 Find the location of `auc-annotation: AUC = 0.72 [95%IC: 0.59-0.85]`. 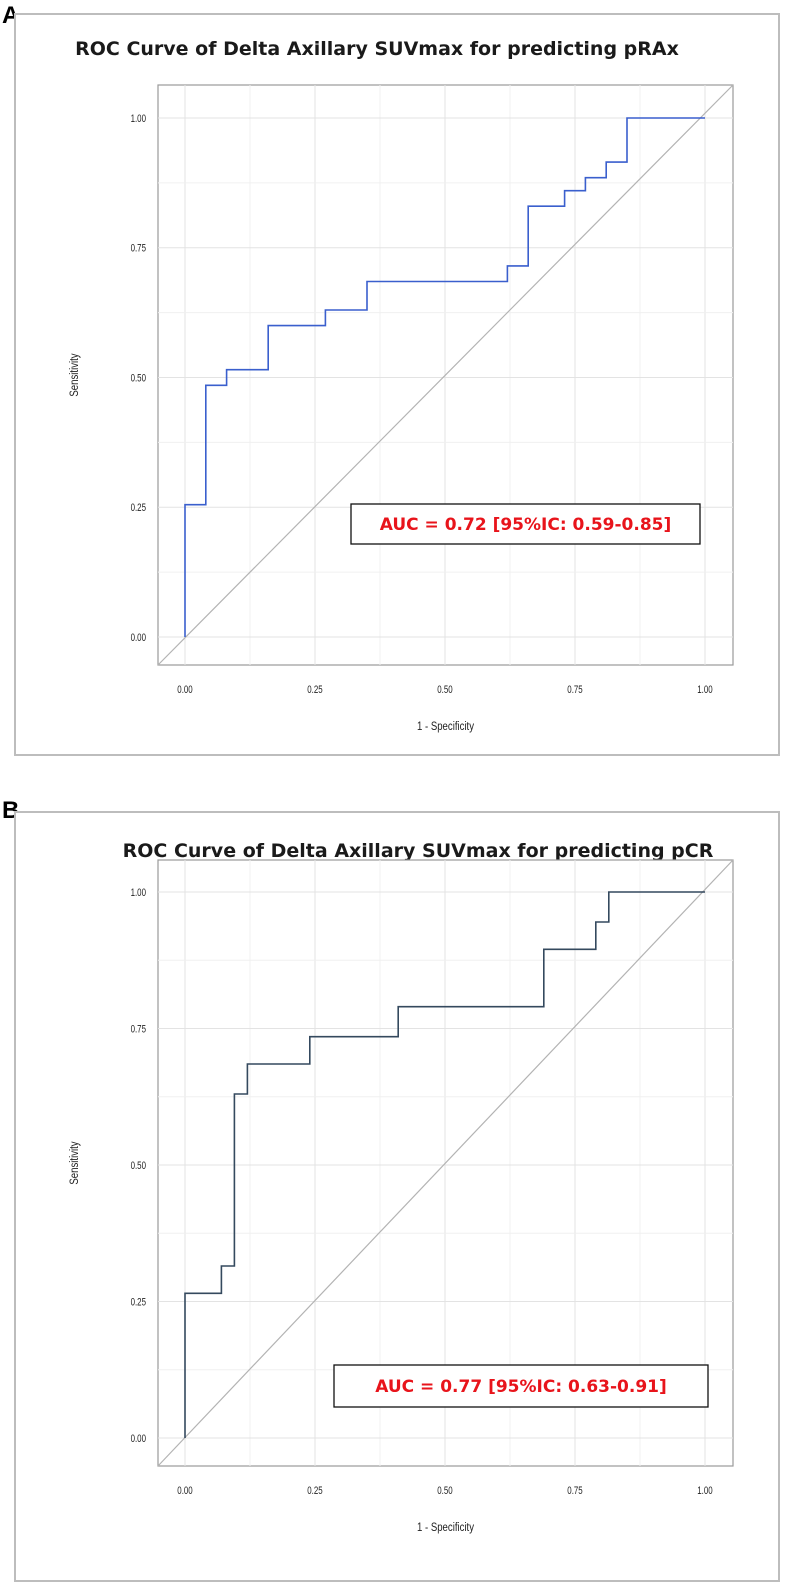

auc-annotation: AUC = 0.72 [95%IC: 0.59-0.85] is located at coordinates (526, 525).